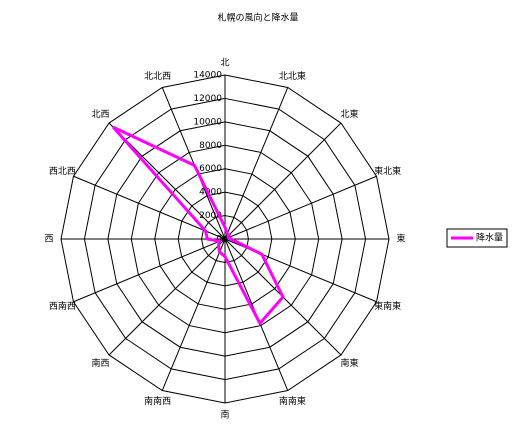 This screenshot has width=515, height=443. I want to click on category-label: 南西, so click(101, 363).